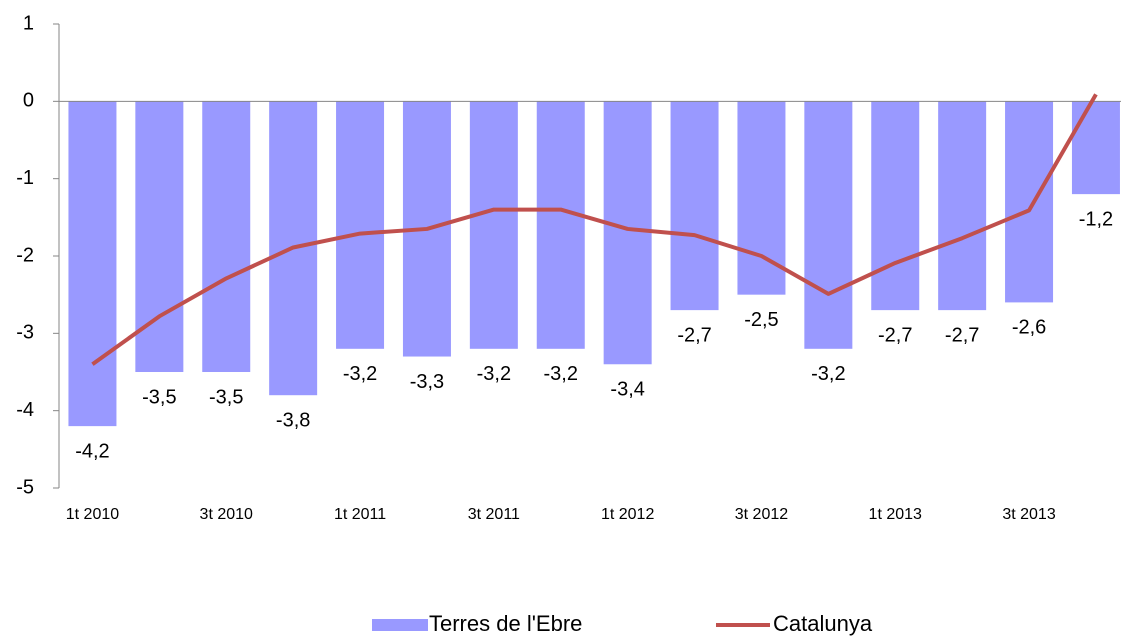 This screenshot has width=1121, height=638. What do you see at coordinates (25, 333) in the screenshot?
I see `y-tick-label: -3` at bounding box center [25, 333].